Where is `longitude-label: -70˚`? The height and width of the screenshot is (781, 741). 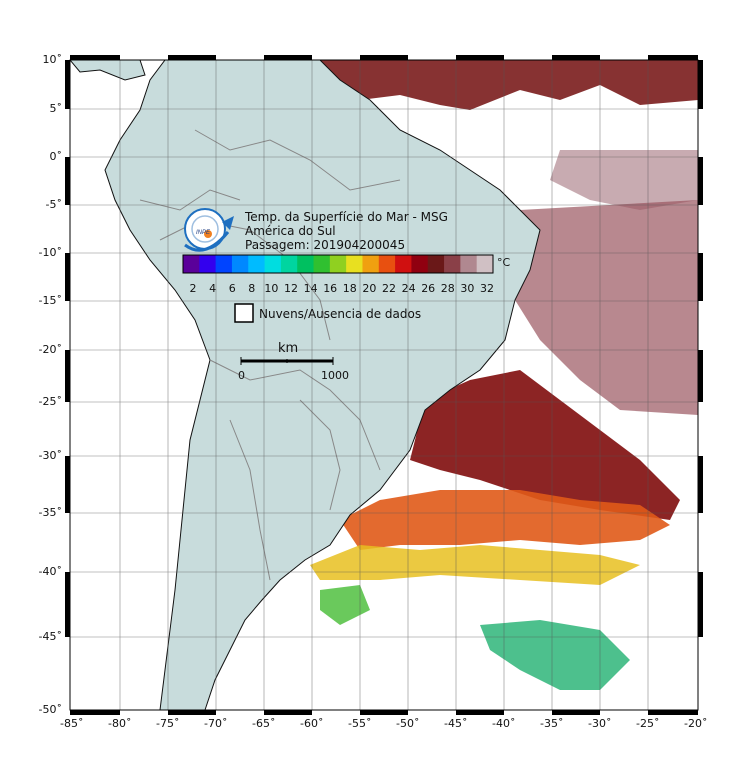 longitude-label: -70˚ is located at coordinates (216, 723).